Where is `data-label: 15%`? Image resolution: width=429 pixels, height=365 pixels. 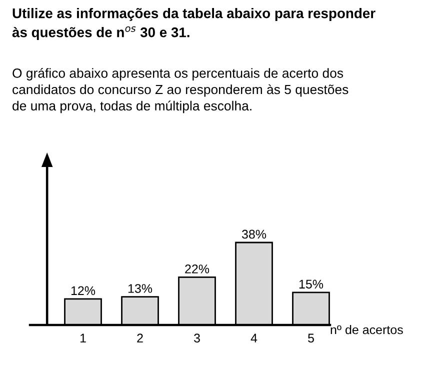
data-label: 15% is located at coordinates (311, 284).